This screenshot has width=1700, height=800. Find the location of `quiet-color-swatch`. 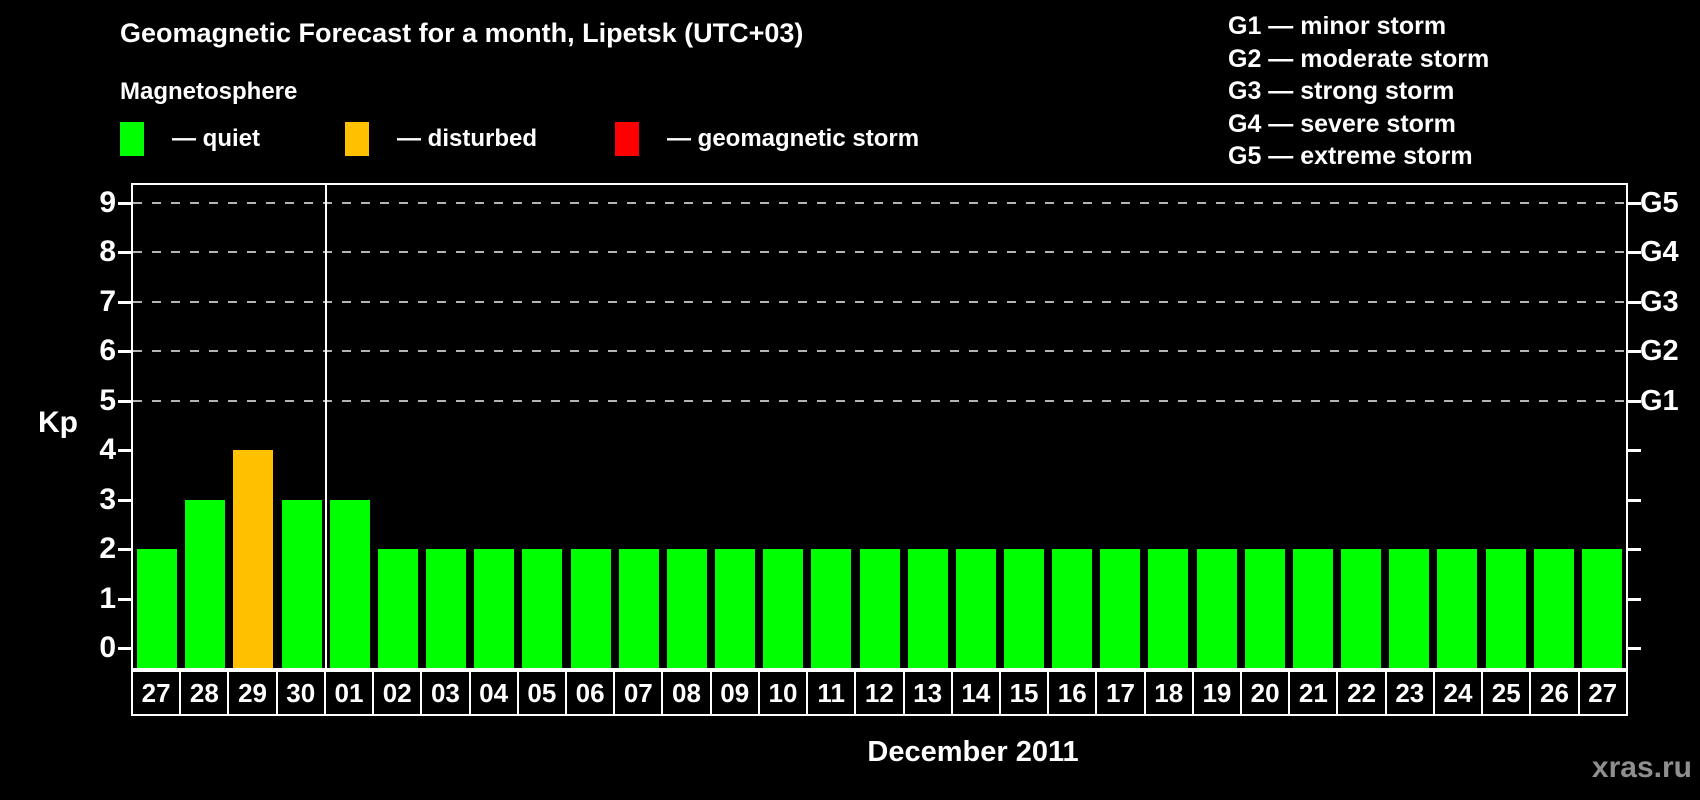

quiet-color-swatch is located at coordinates (132, 139).